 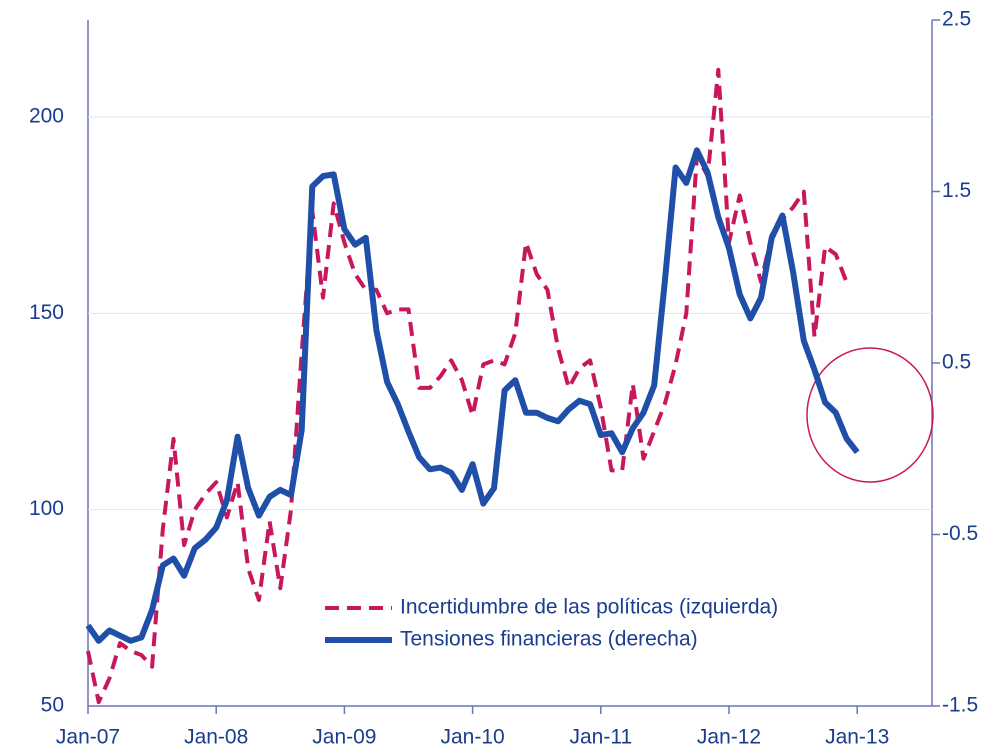 I want to click on x-tick-label: Jan-10, so click(x=472, y=737).